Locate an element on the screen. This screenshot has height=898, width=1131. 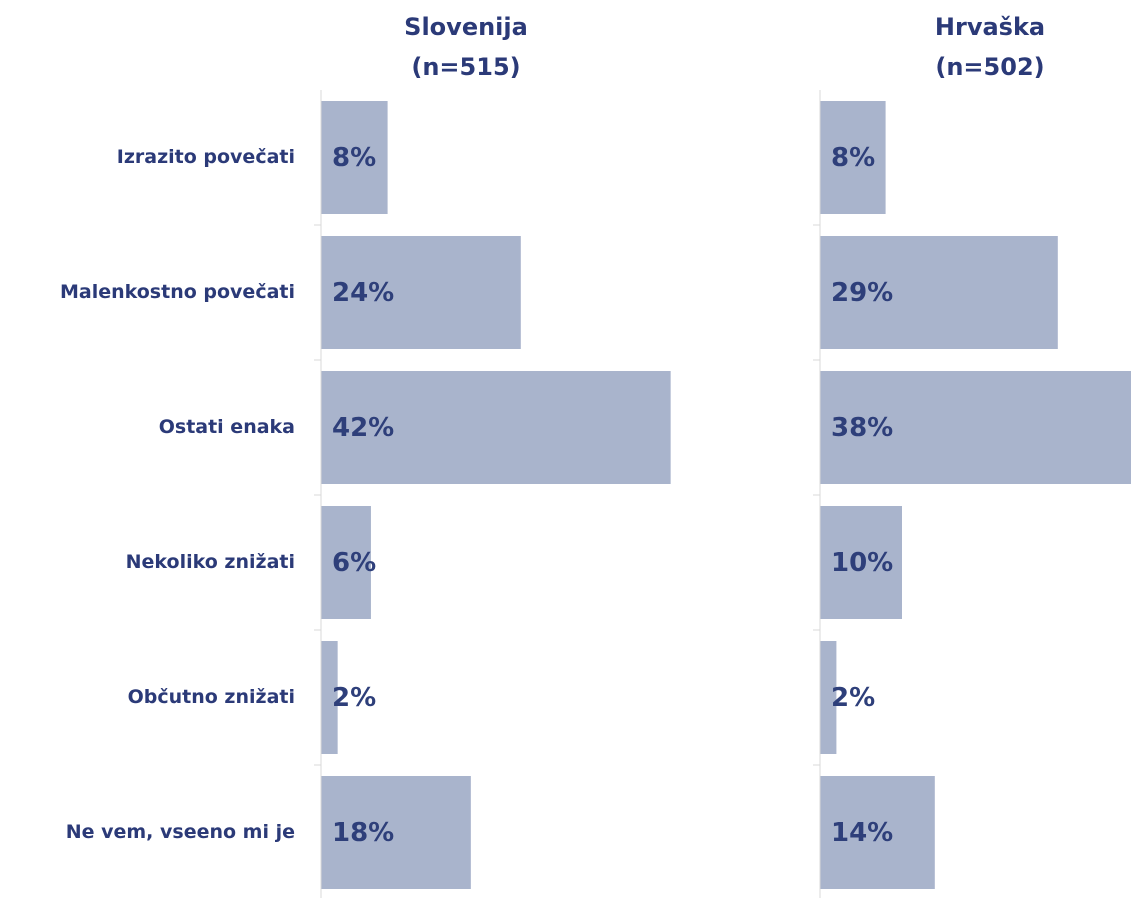
category-label: Nekoliko znižati is located at coordinates (210, 562).